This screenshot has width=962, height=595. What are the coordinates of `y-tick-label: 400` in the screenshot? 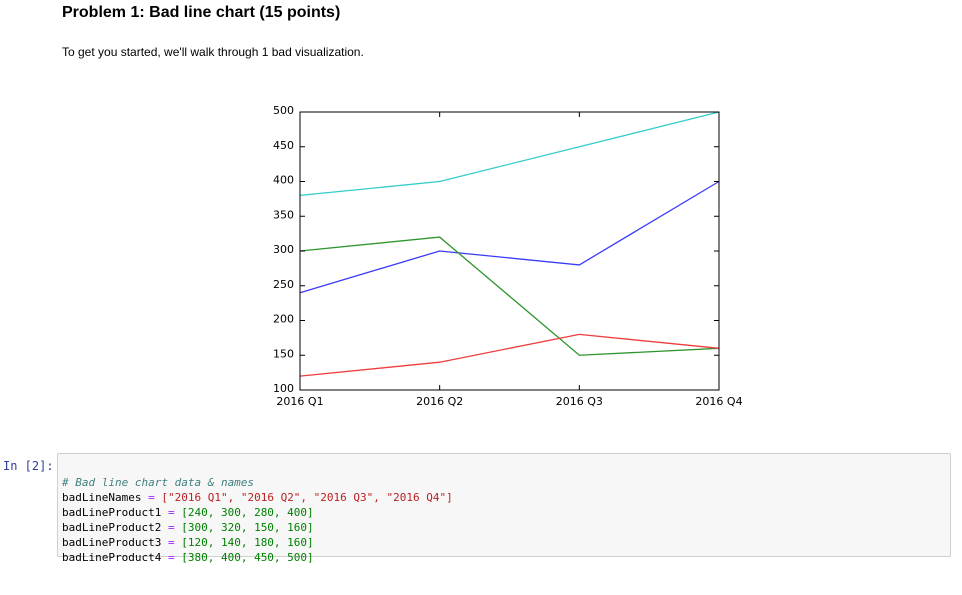 It's located at (283, 180).